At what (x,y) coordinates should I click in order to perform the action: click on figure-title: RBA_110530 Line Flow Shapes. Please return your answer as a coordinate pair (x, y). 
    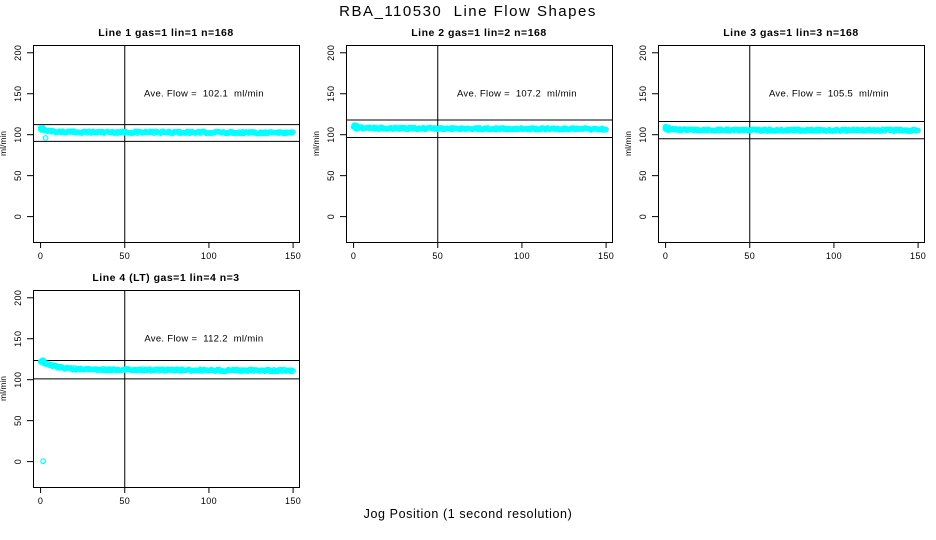
    Looking at the image, I should click on (468, 11).